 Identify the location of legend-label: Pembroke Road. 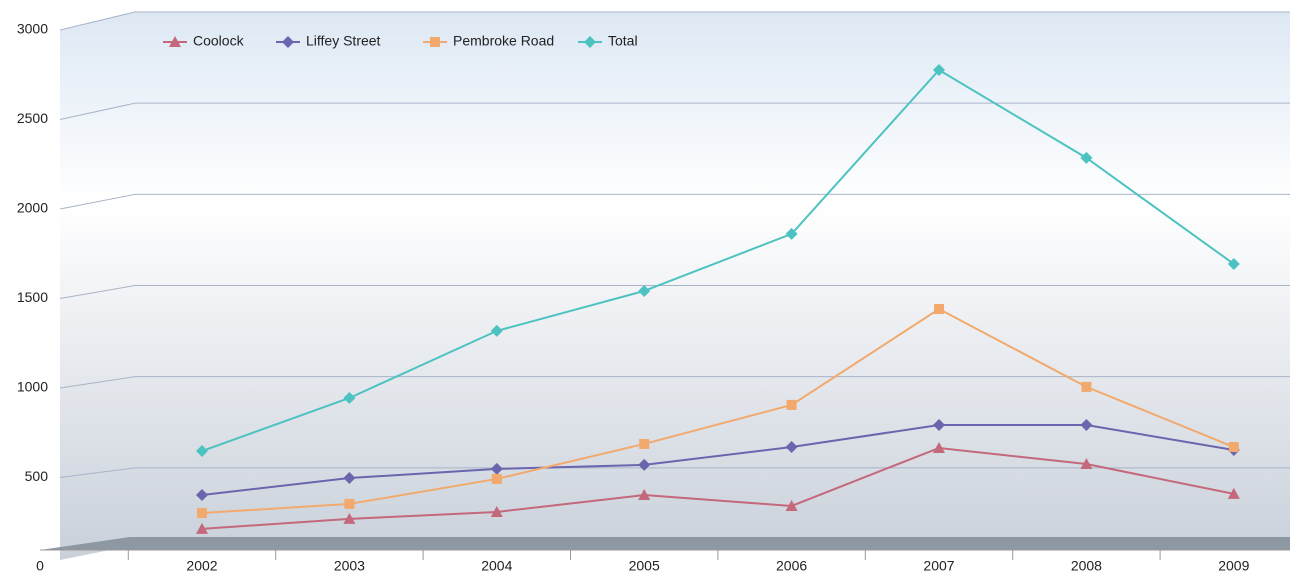
(503, 41).